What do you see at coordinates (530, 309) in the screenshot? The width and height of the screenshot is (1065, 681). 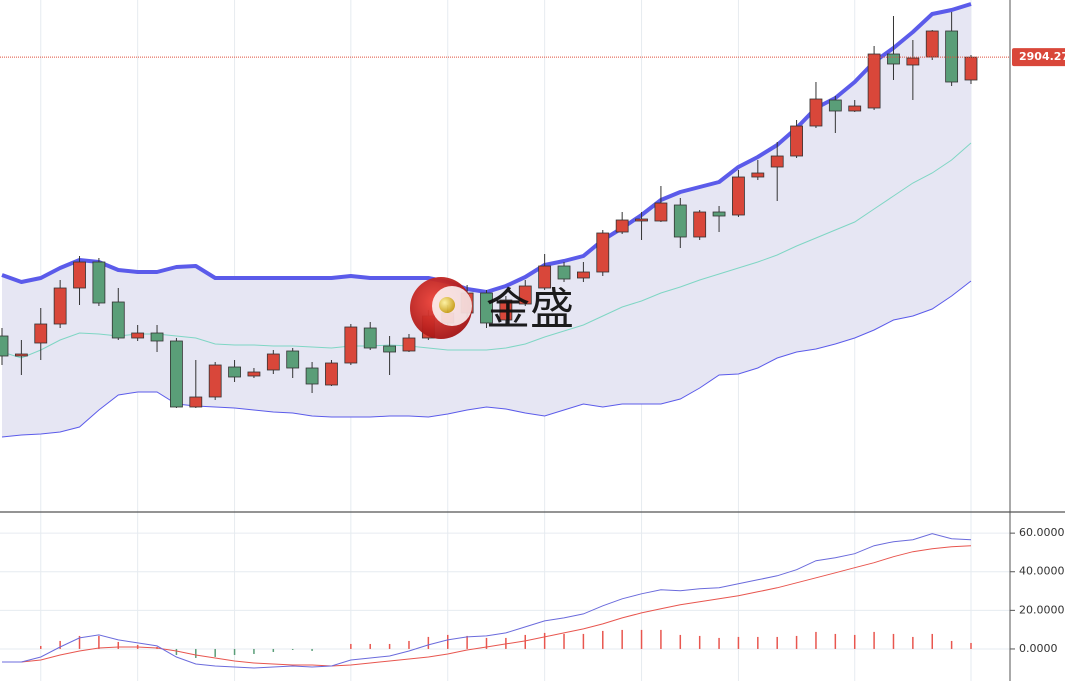 I see `watermark-text: 金盛` at bounding box center [530, 309].